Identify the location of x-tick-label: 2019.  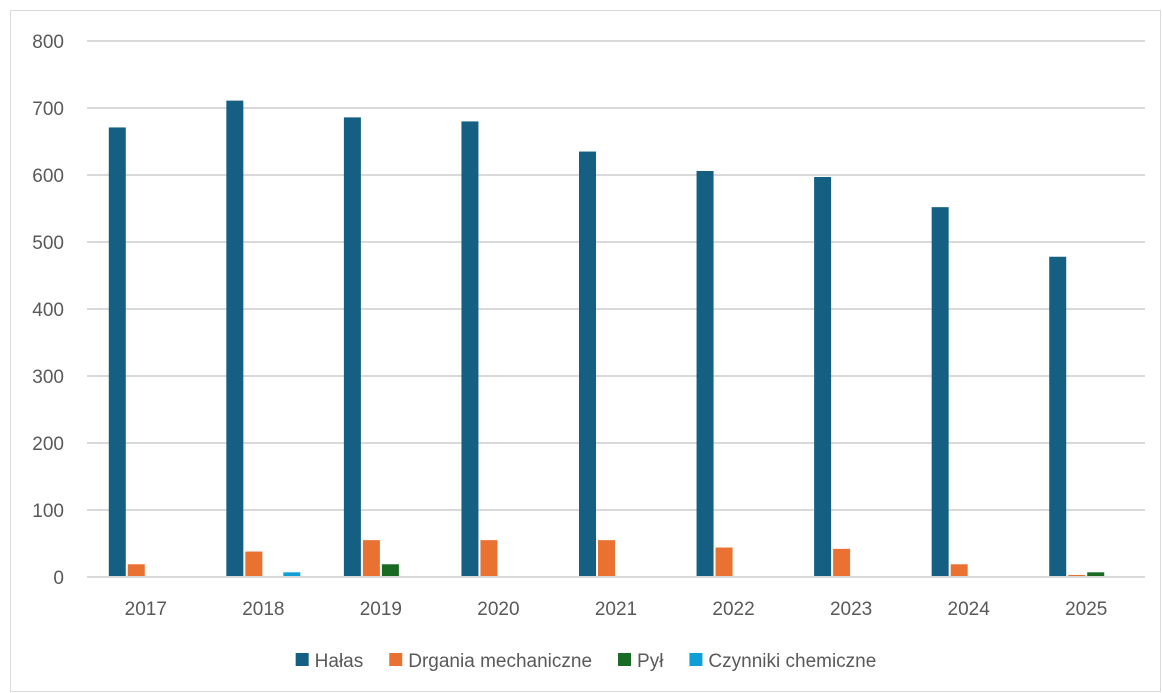
(381, 609).